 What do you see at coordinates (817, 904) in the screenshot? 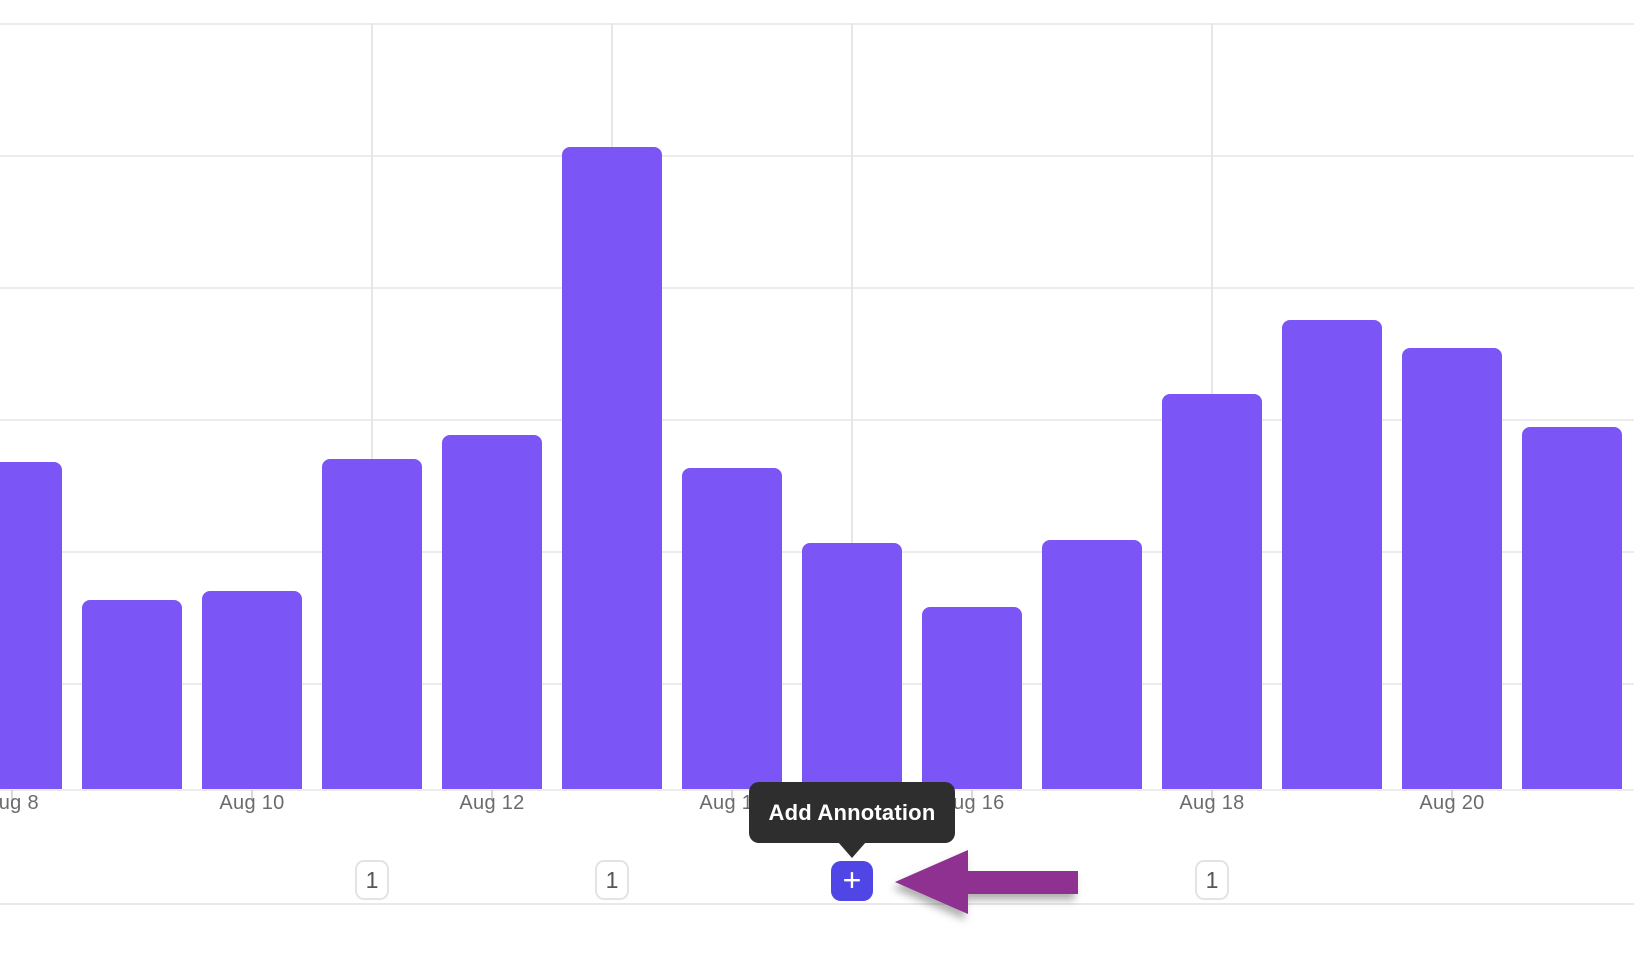
I see `bottom-divider` at bounding box center [817, 904].